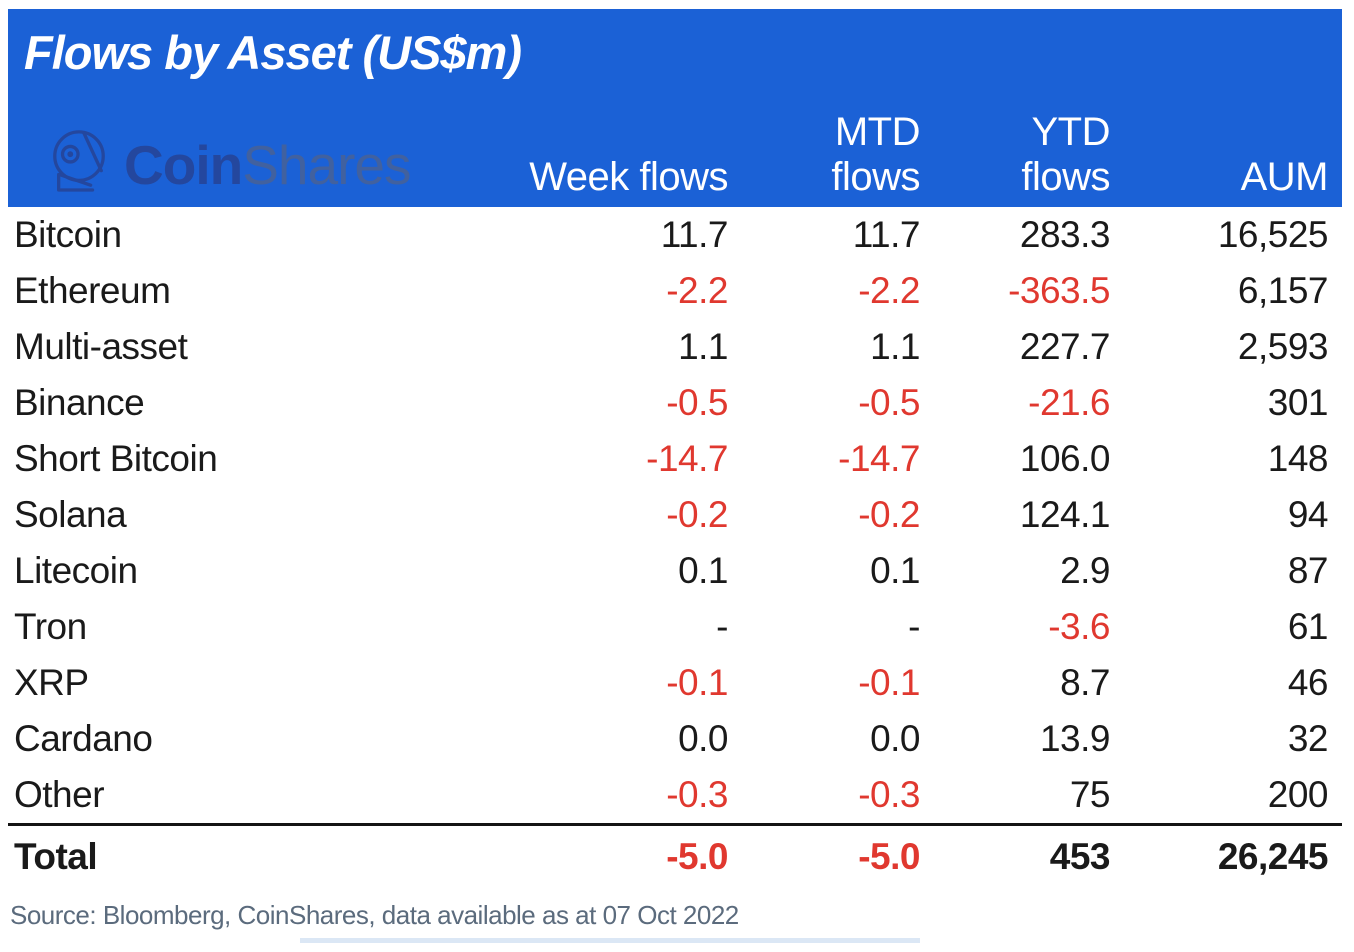 This screenshot has height=952, width=1354. Describe the element at coordinates (889, 682) in the screenshot. I see `mtd-flows-value: -0.1` at that location.